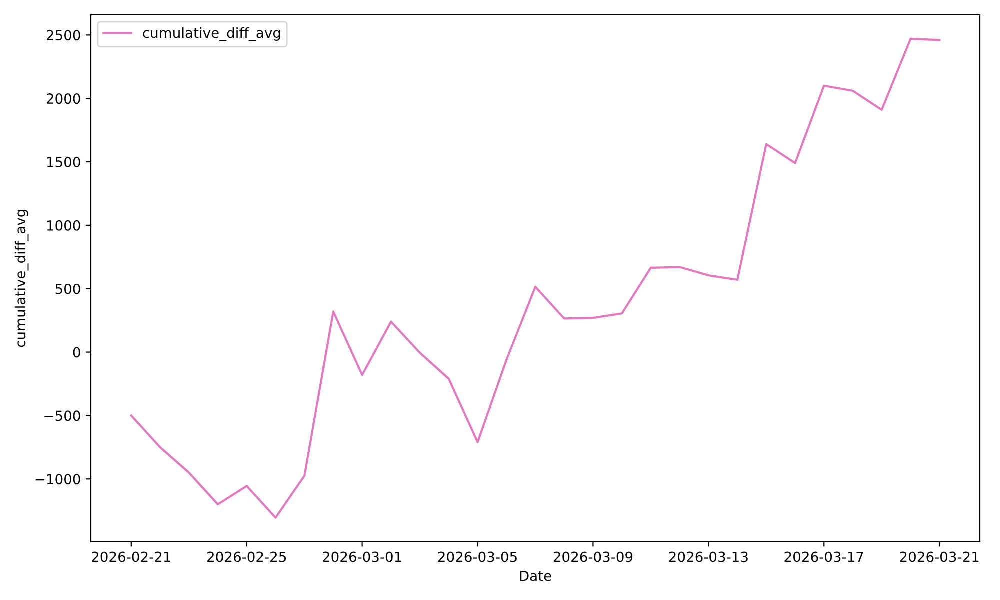  What do you see at coordinates (131, 557) in the screenshot?
I see `x-tick-label: 2026-02-21` at bounding box center [131, 557].